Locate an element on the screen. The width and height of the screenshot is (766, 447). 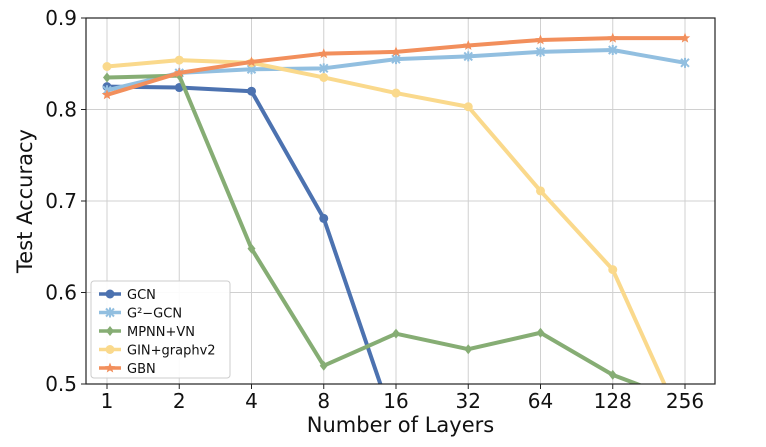
legend-box is located at coordinates (160, 329).